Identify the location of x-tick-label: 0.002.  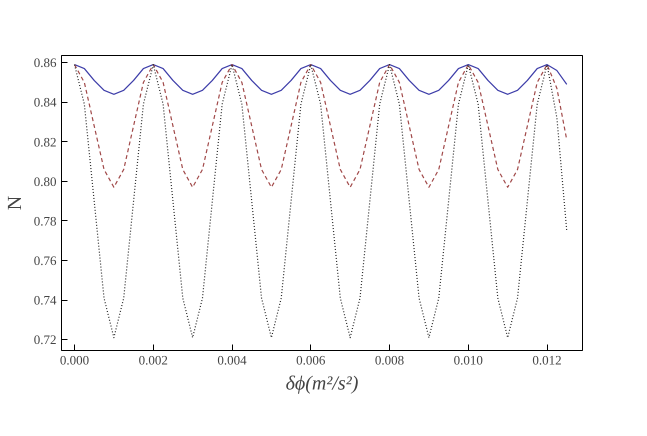
(153, 360).